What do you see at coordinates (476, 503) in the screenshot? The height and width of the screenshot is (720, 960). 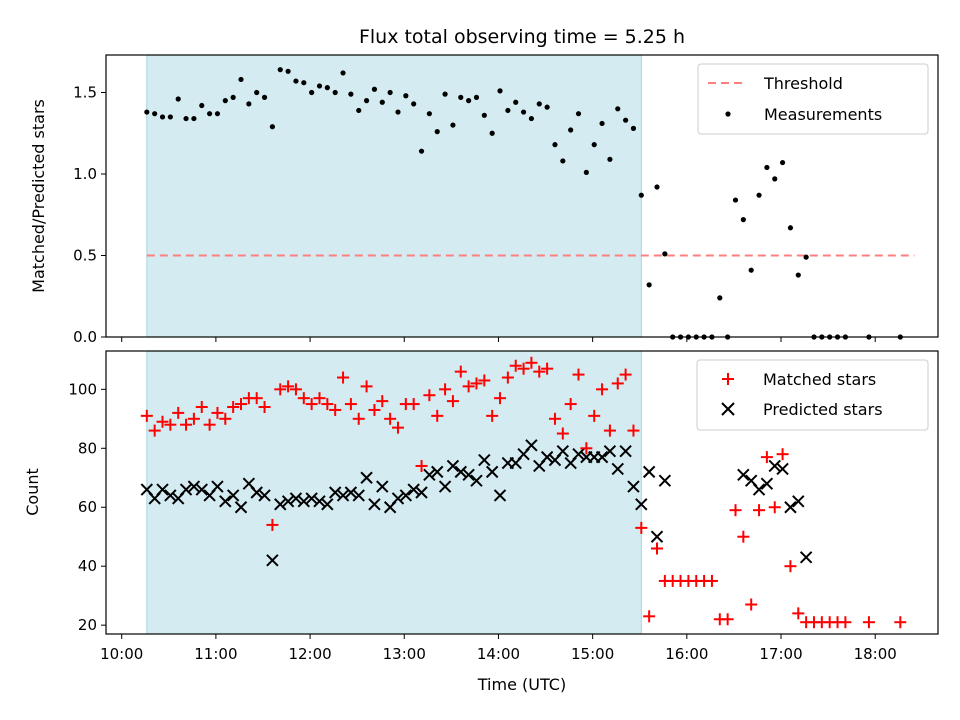 I see `predicted-stars-points` at bounding box center [476, 503].